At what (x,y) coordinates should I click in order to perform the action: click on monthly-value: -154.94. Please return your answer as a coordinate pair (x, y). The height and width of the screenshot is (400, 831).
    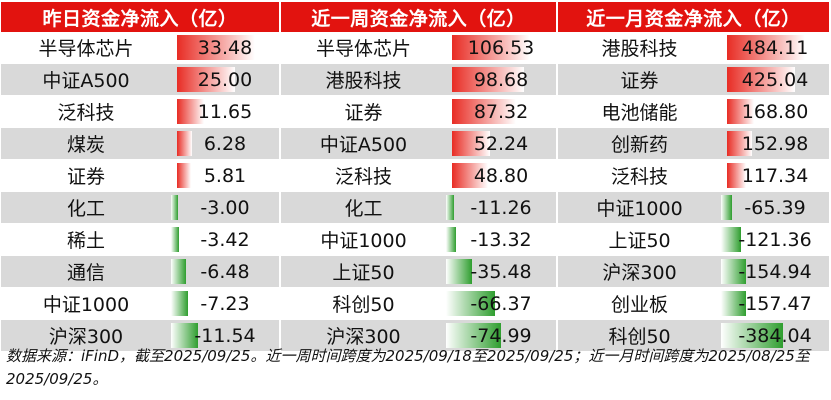
    Looking at the image, I should click on (775, 271).